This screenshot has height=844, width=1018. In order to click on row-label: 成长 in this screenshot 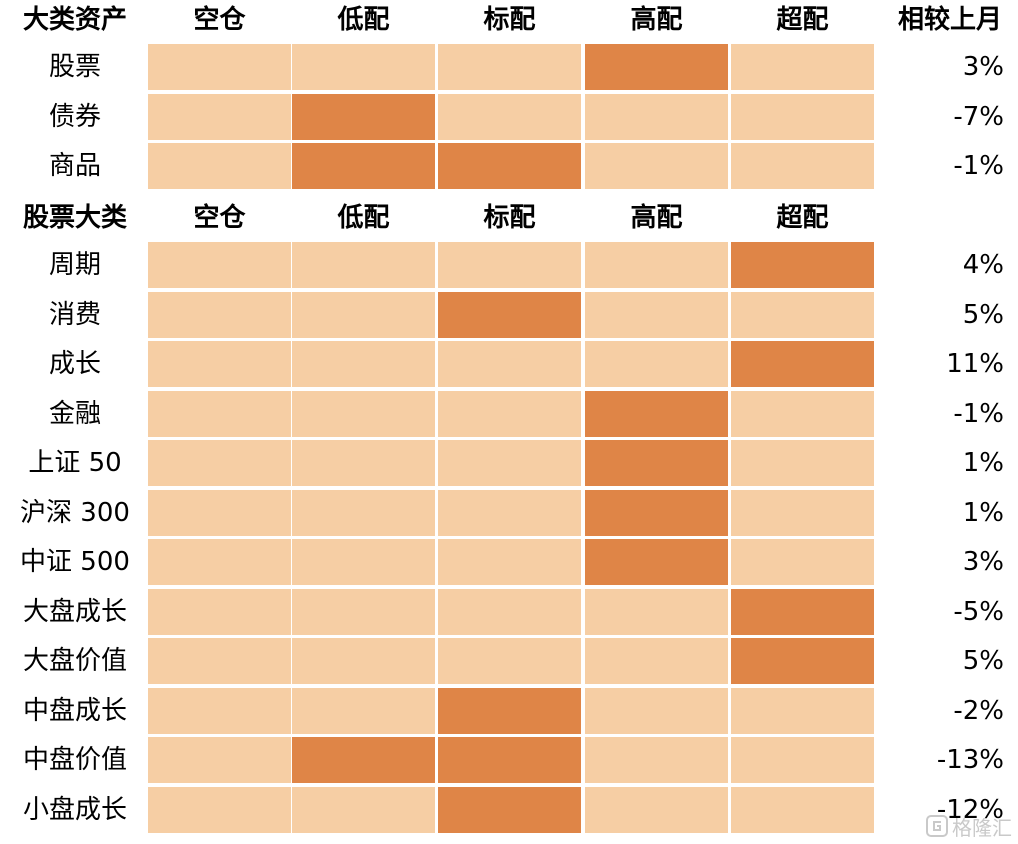, I will do `click(74, 364)`.